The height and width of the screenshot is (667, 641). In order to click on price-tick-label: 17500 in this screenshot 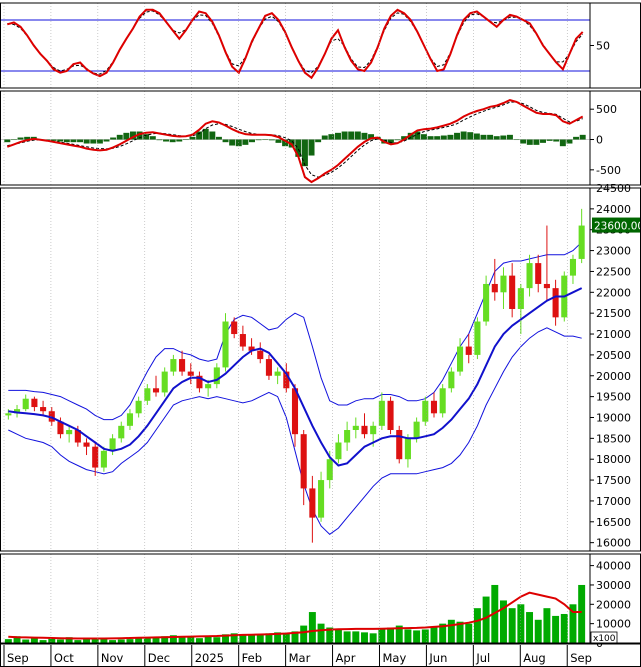, I will do `click(613, 480)`.